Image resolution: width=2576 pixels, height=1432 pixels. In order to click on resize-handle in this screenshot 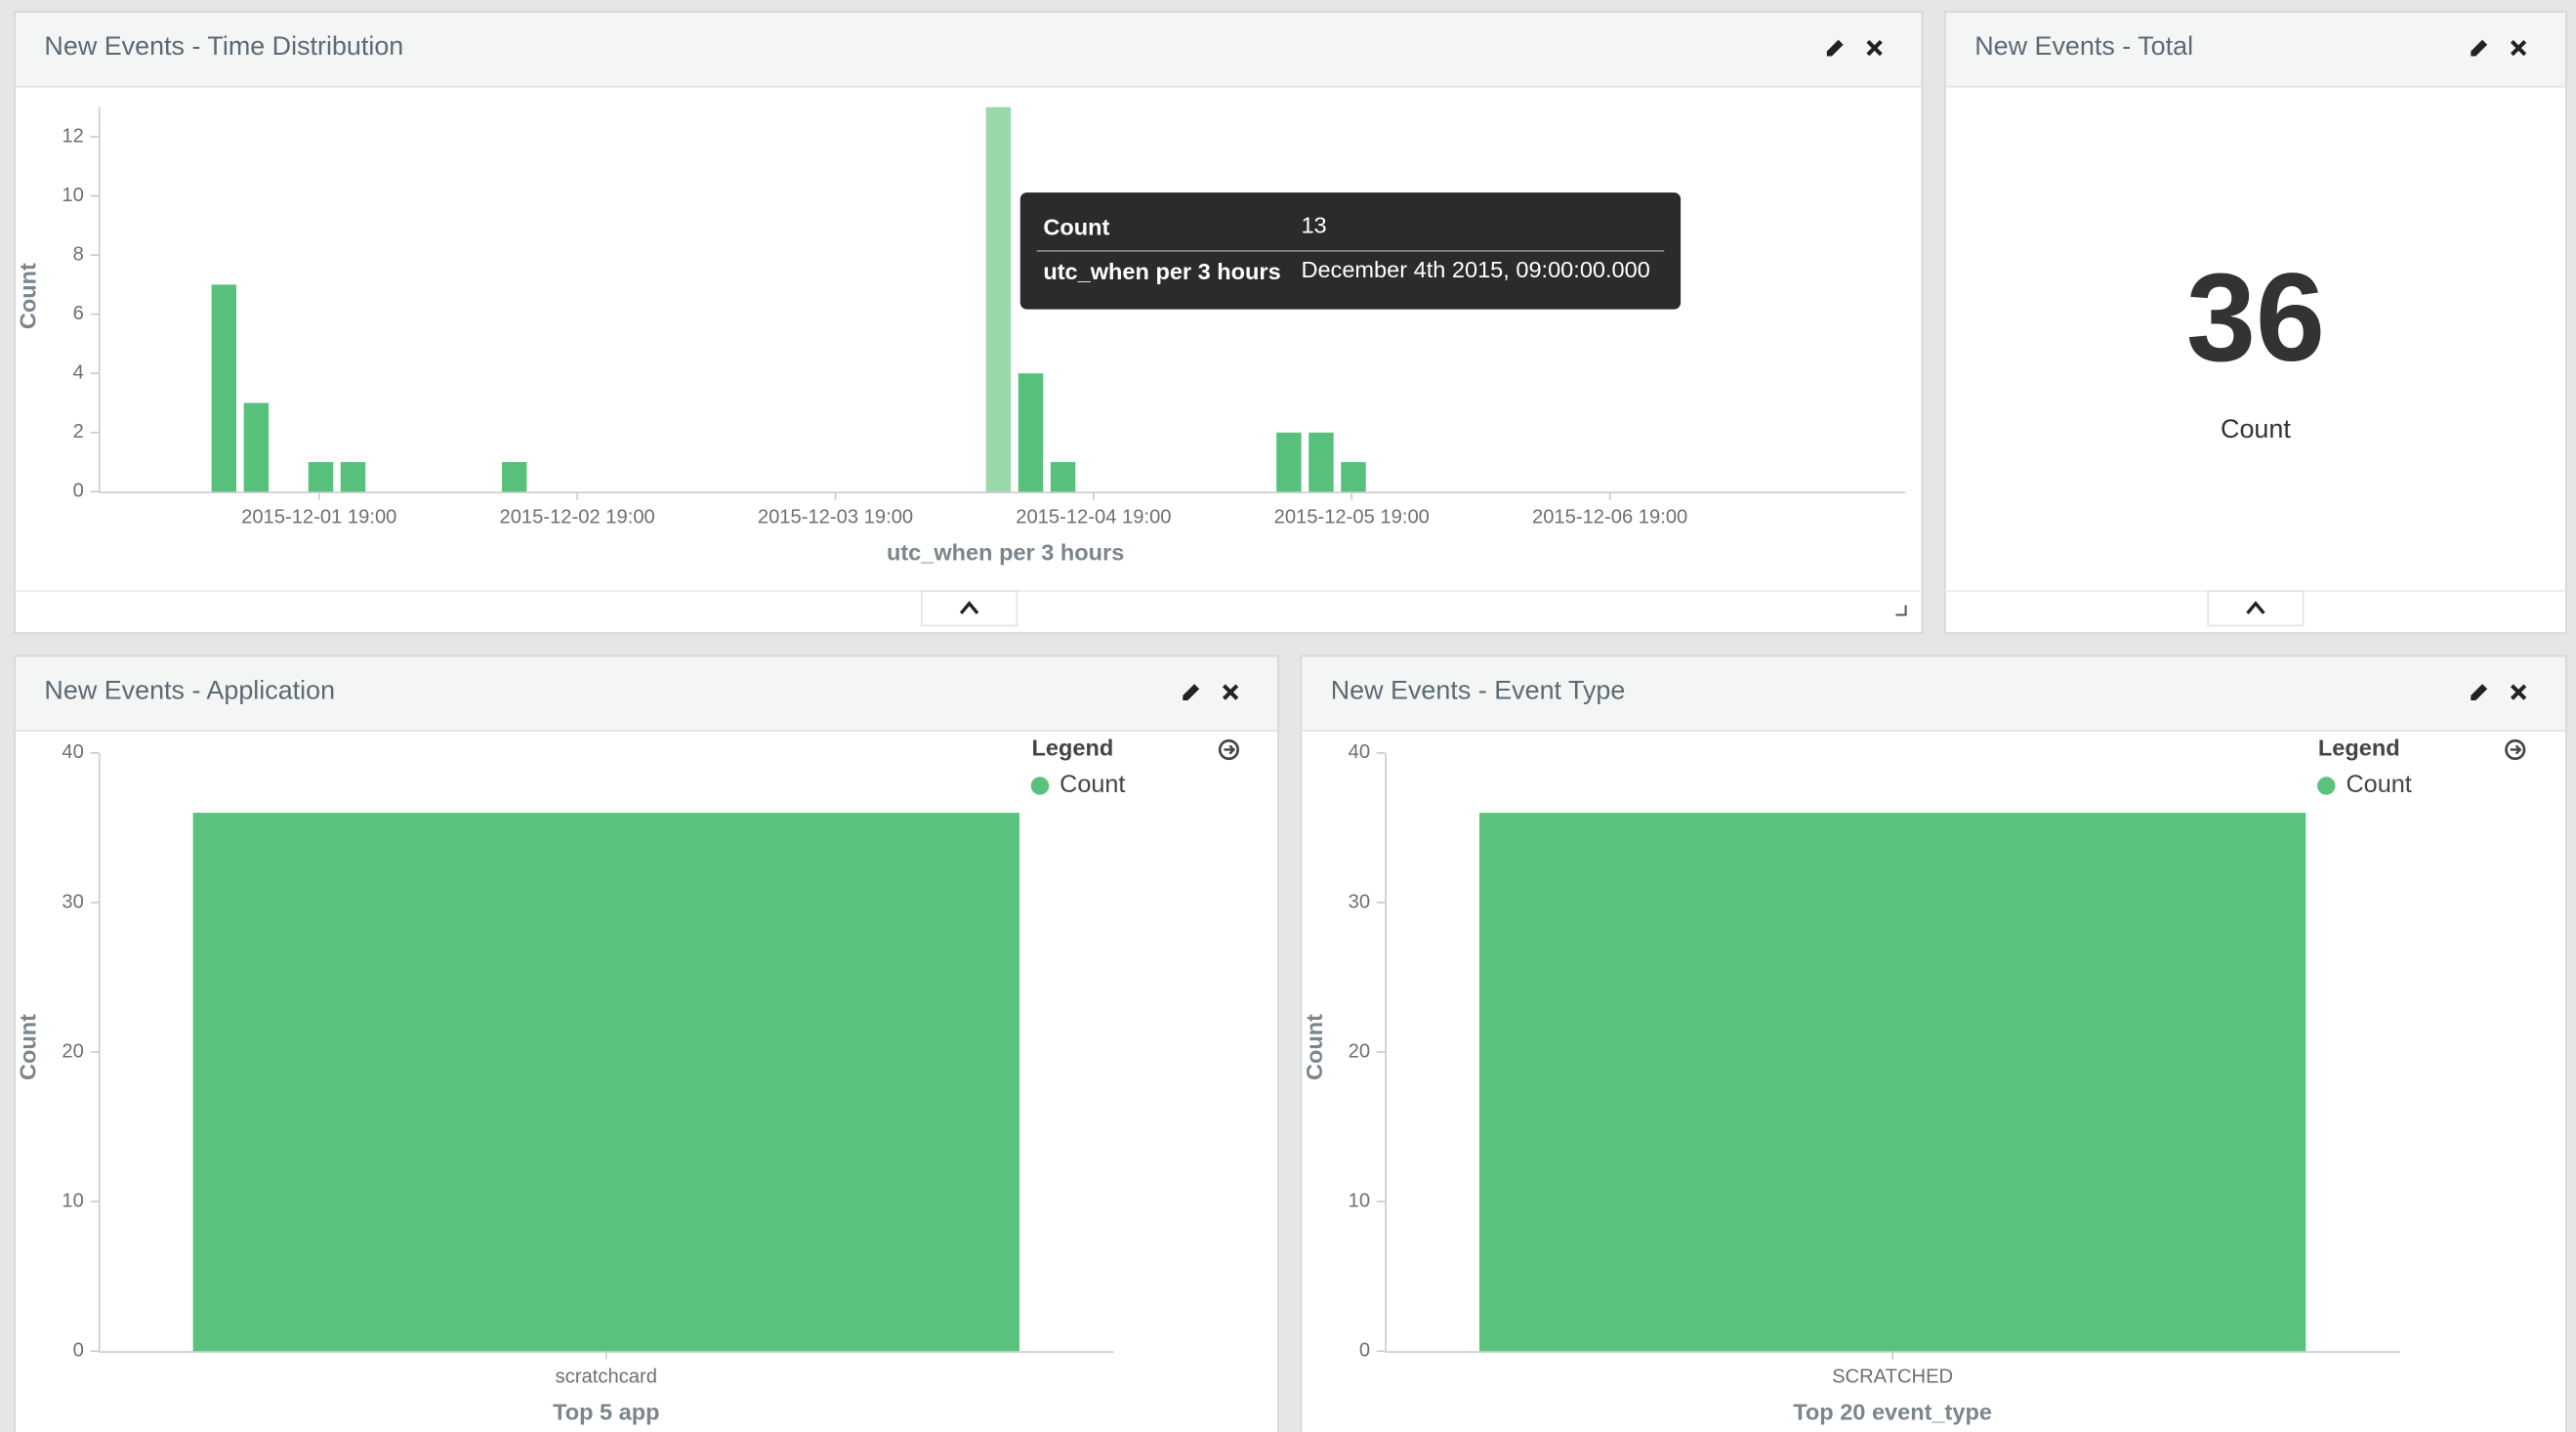, I will do `click(1901, 611)`.